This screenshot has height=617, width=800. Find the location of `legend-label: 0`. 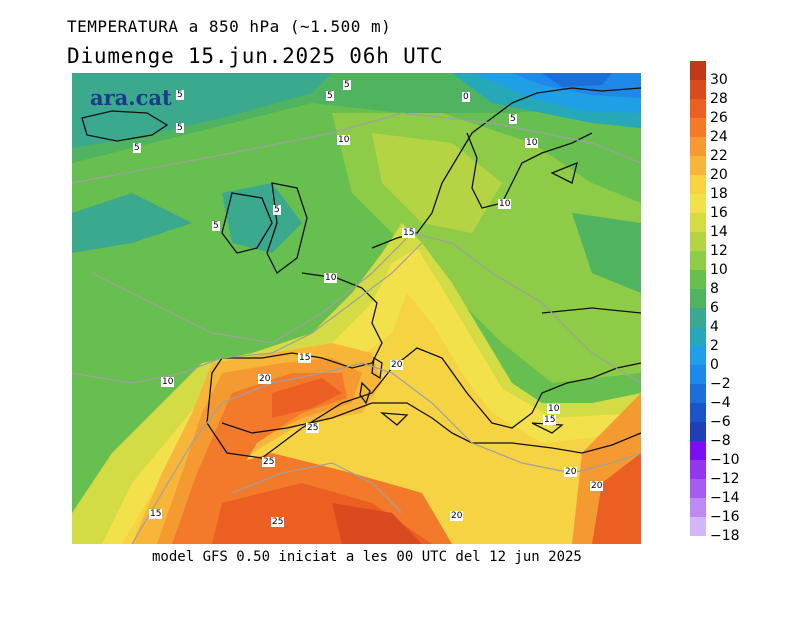

legend-label: 0 is located at coordinates (714, 365).